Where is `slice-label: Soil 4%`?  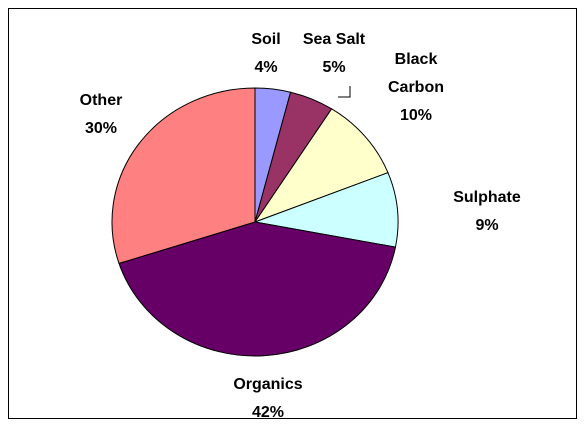 slice-label: Soil 4% is located at coordinates (266, 54).